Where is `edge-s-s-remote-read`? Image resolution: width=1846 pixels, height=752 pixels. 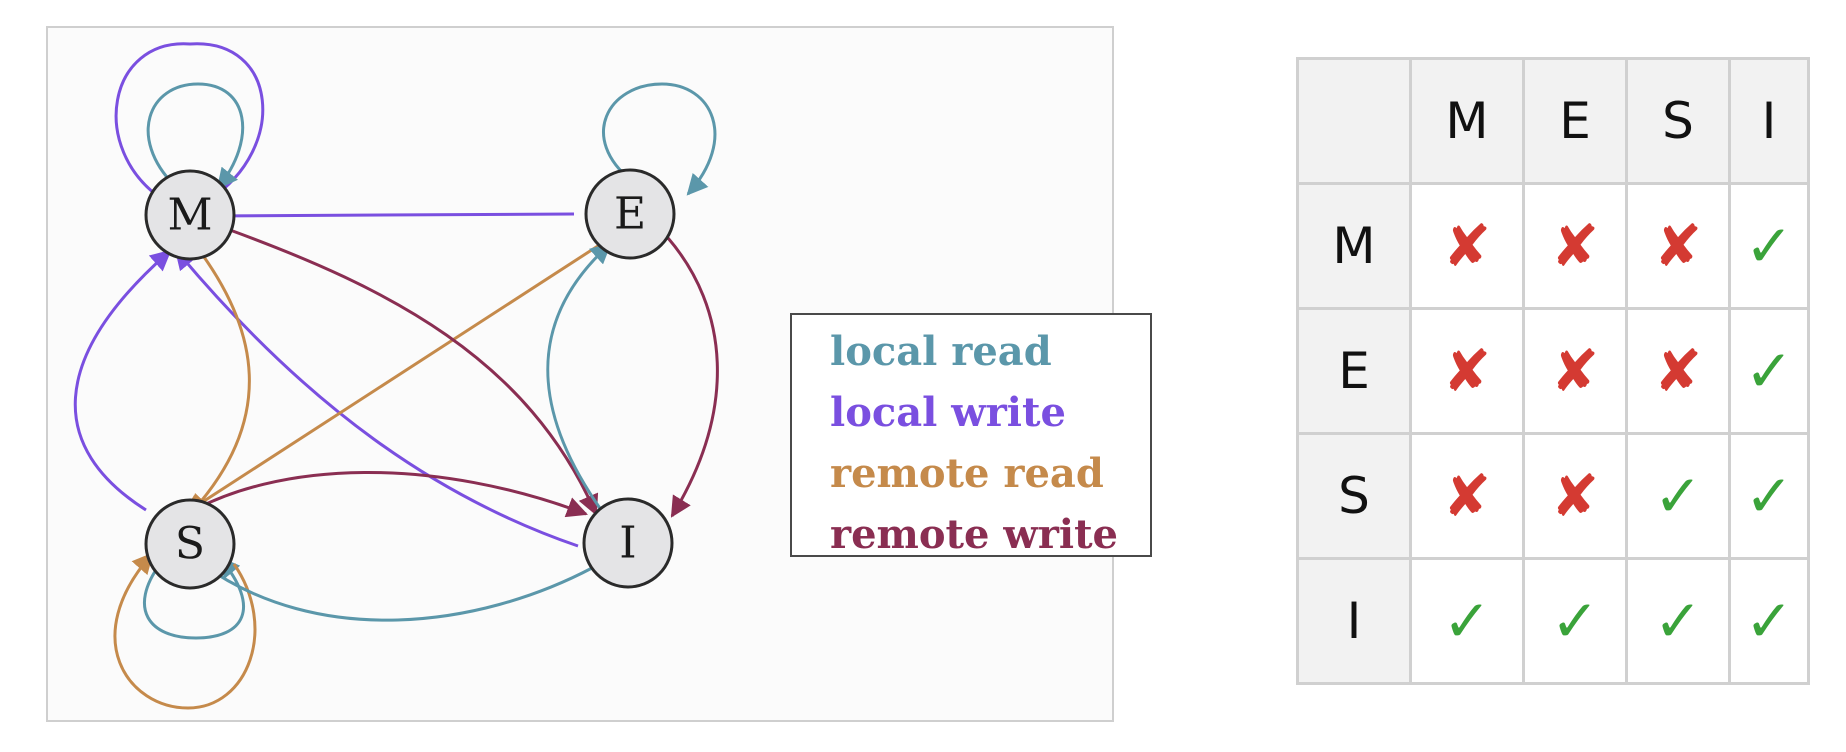 edge-s-s-remote-read is located at coordinates (185, 631).